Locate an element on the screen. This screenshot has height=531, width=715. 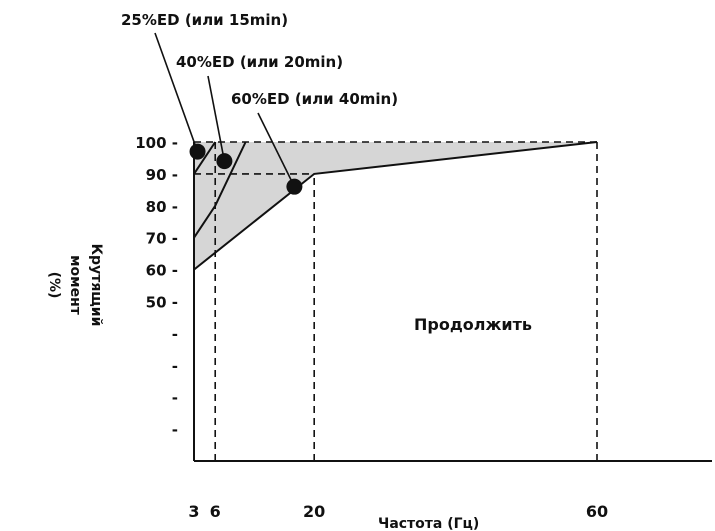
markers-layer is located at coordinates (246, 169).